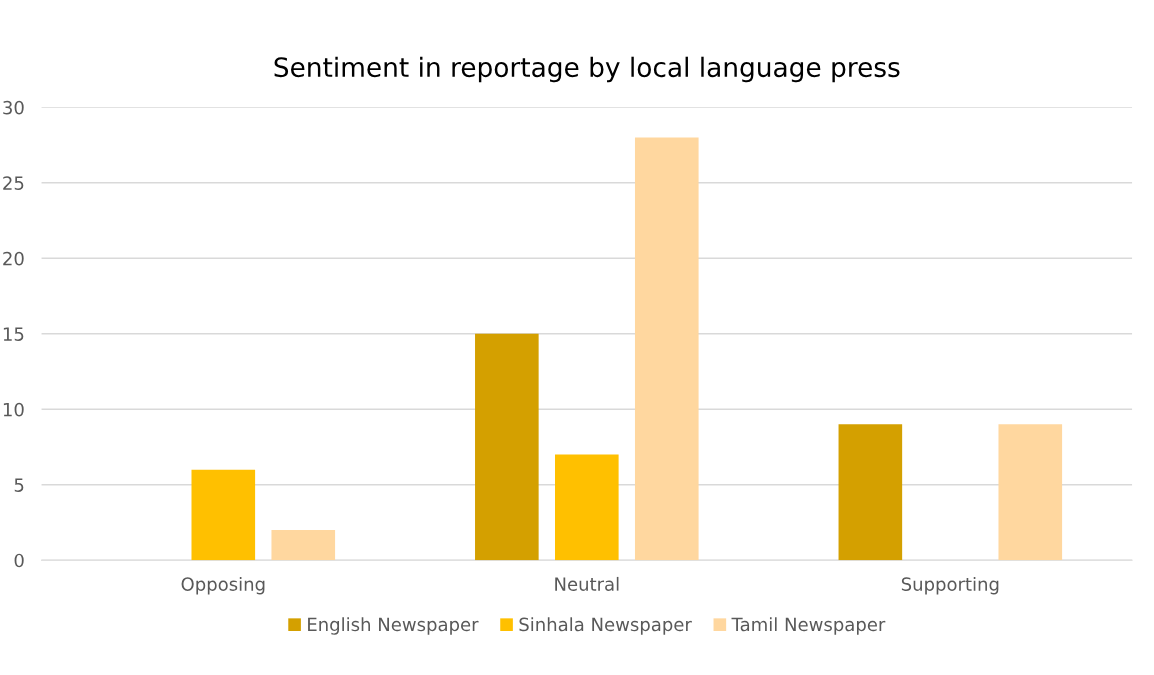  Describe the element at coordinates (13, 258) in the screenshot. I see `y-tick-label: 20` at that location.